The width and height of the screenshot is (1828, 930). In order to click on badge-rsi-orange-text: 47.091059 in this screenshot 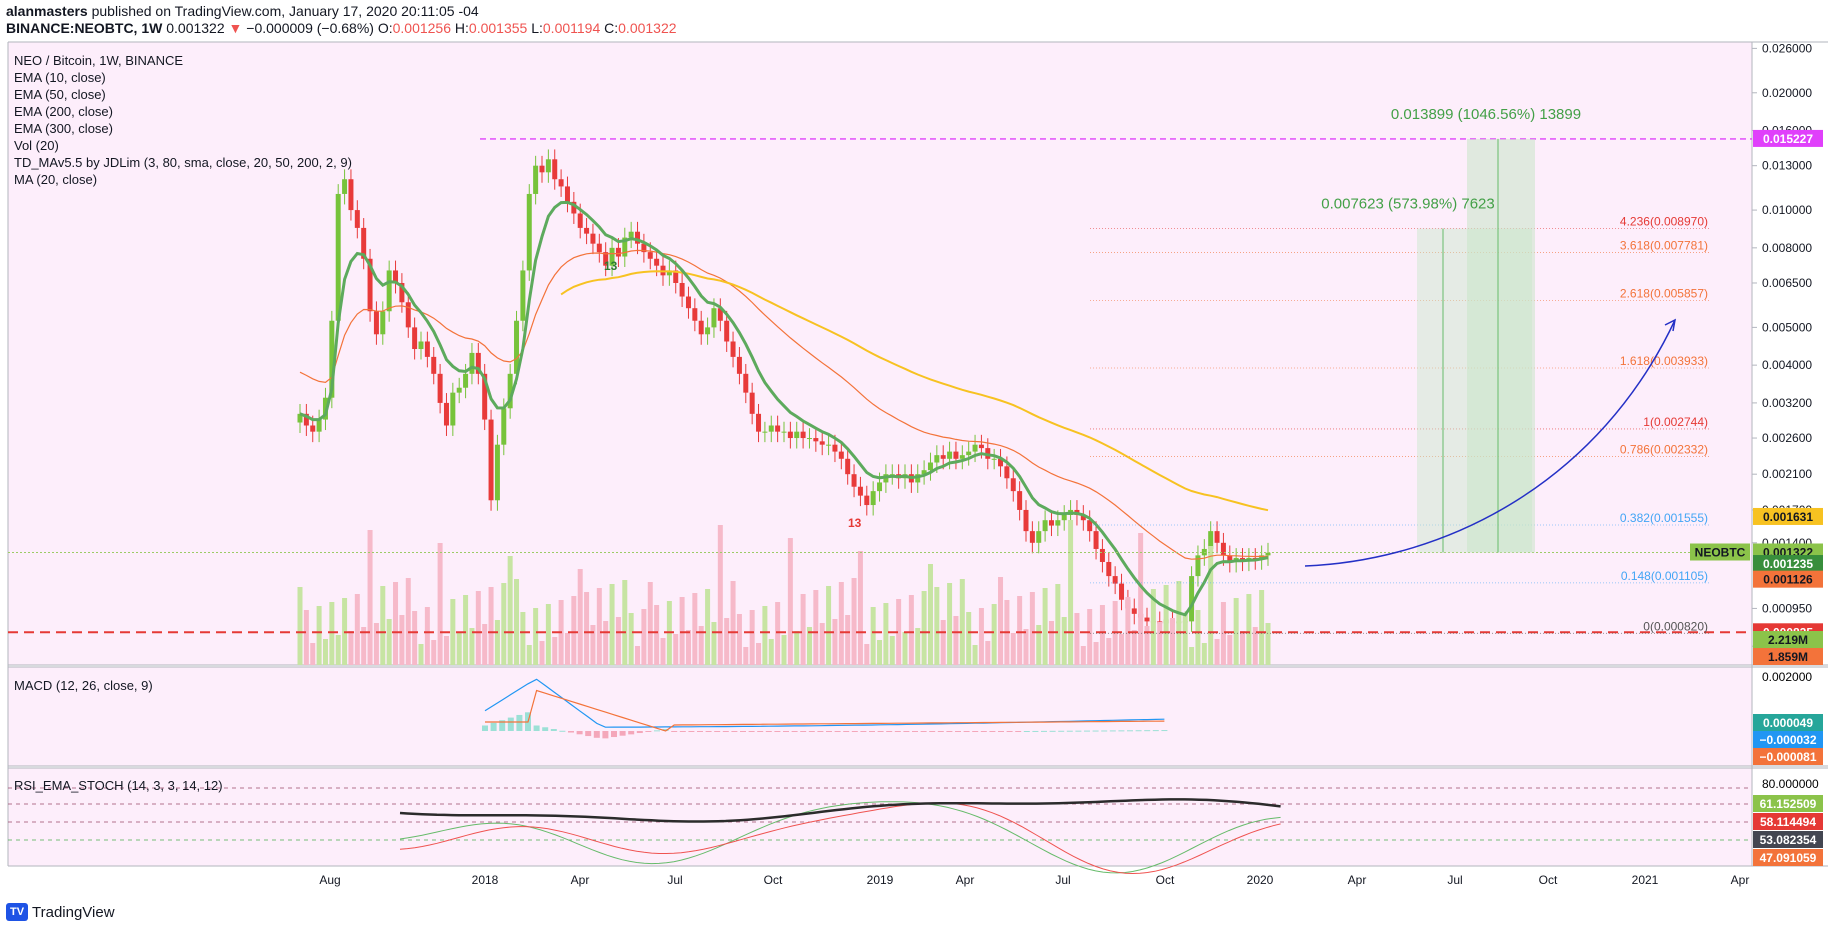, I will do `click(1788, 858)`.